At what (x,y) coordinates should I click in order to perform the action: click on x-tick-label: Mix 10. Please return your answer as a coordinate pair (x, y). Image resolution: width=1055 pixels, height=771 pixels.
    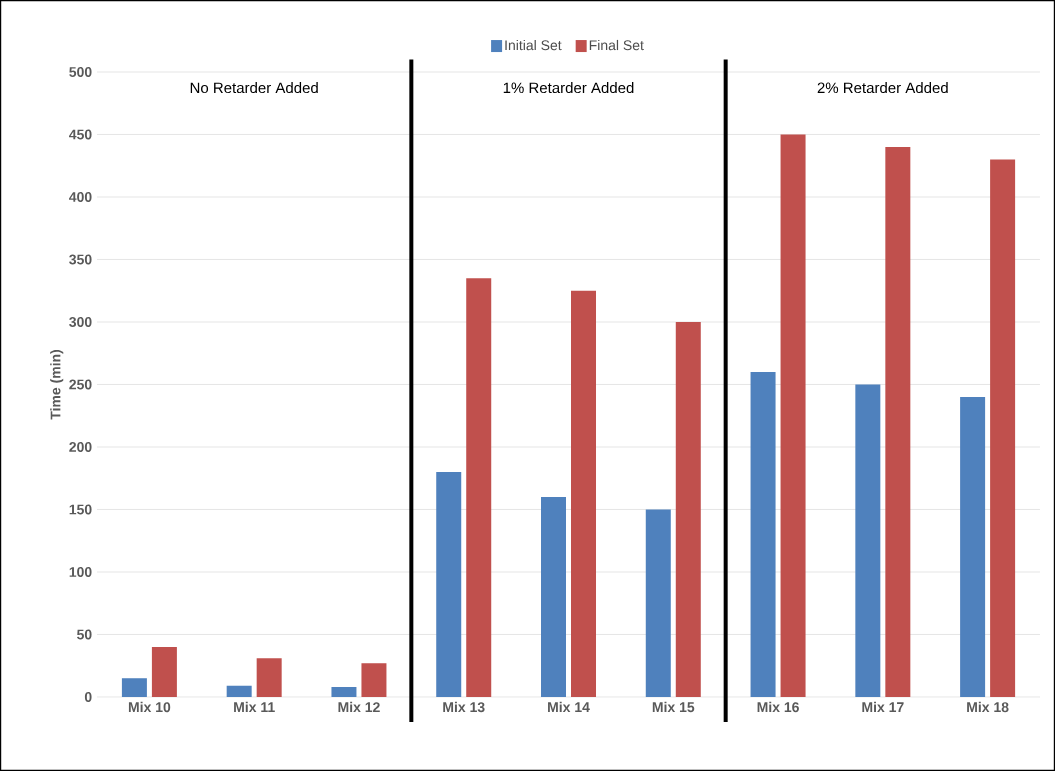
    Looking at the image, I should click on (149, 707).